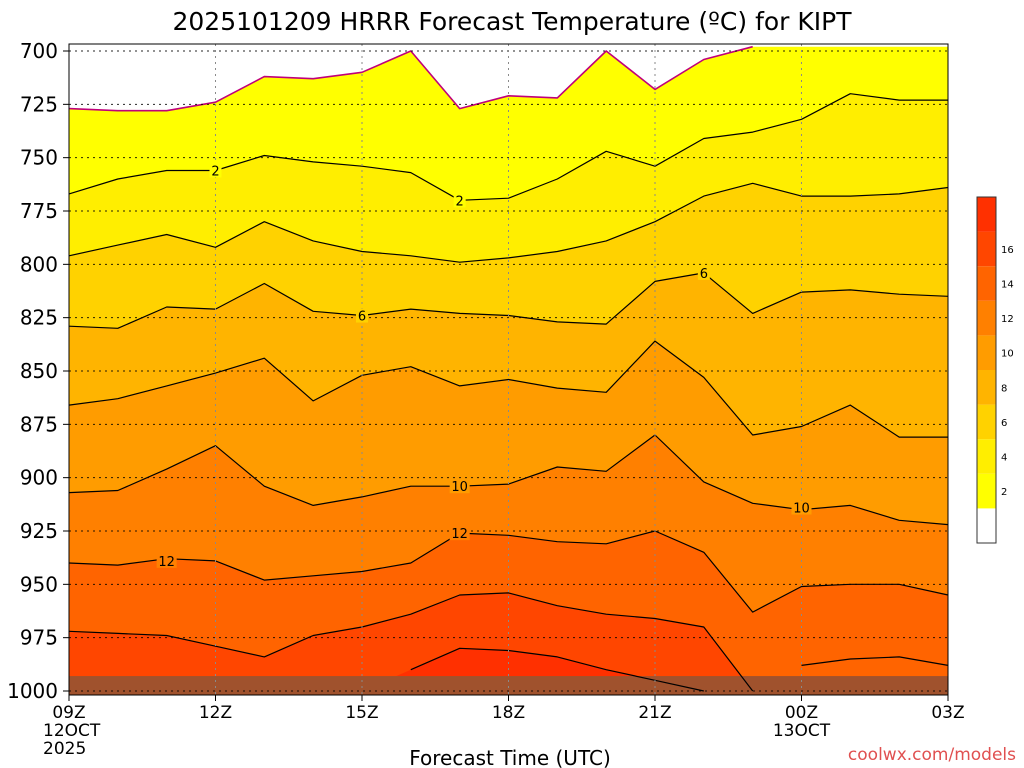 The width and height of the screenshot is (1024, 768). I want to click on x-tick-label: 18Z, so click(508, 713).